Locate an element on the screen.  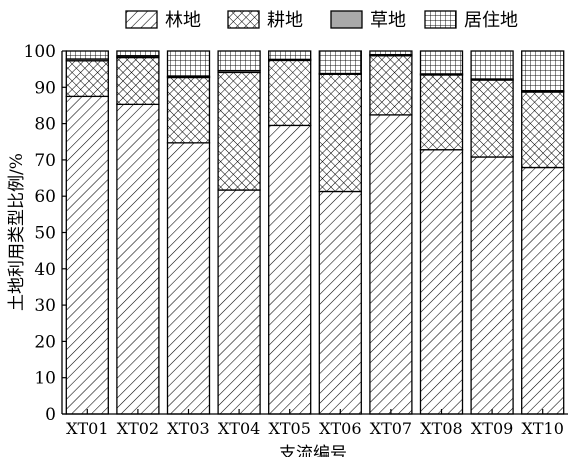
y-tick-label: 80 is located at coordinates (45, 125).